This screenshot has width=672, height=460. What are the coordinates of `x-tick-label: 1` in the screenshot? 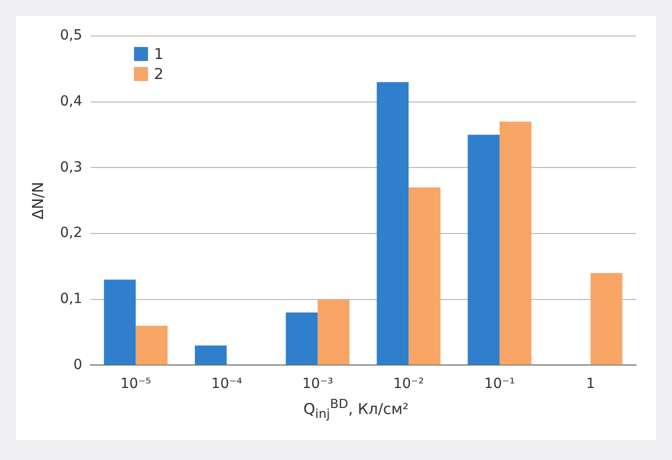 It's located at (590, 384).